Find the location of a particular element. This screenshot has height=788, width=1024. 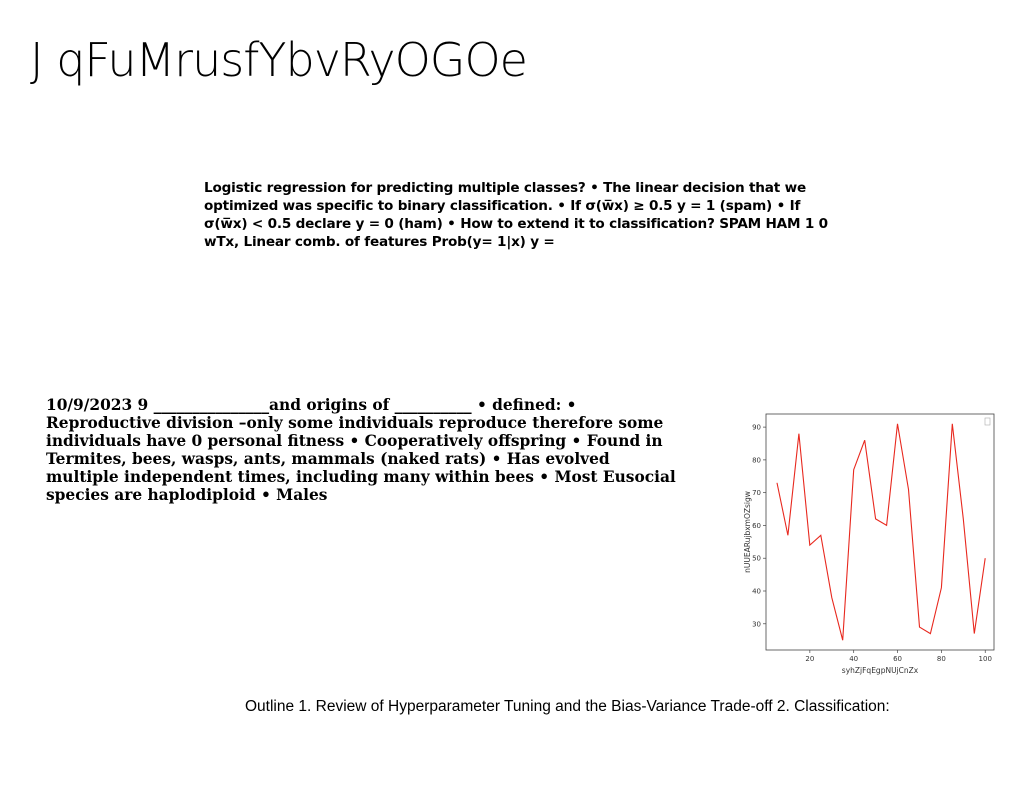

slide-title: J qFuMrusfYbvRyOGOe is located at coordinates (279, 60).